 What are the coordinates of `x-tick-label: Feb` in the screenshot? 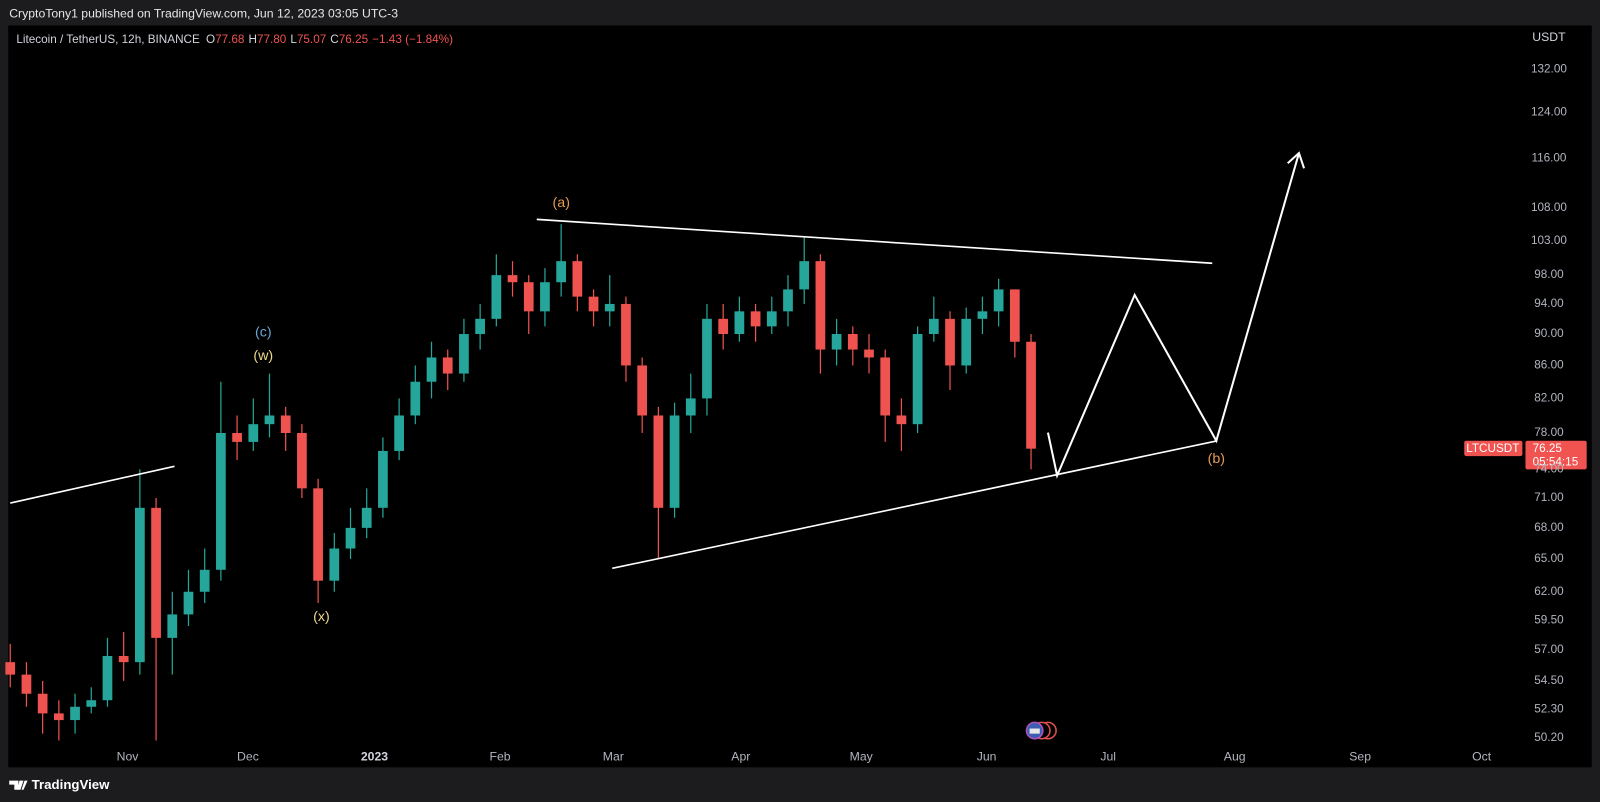 It's located at (500, 756).